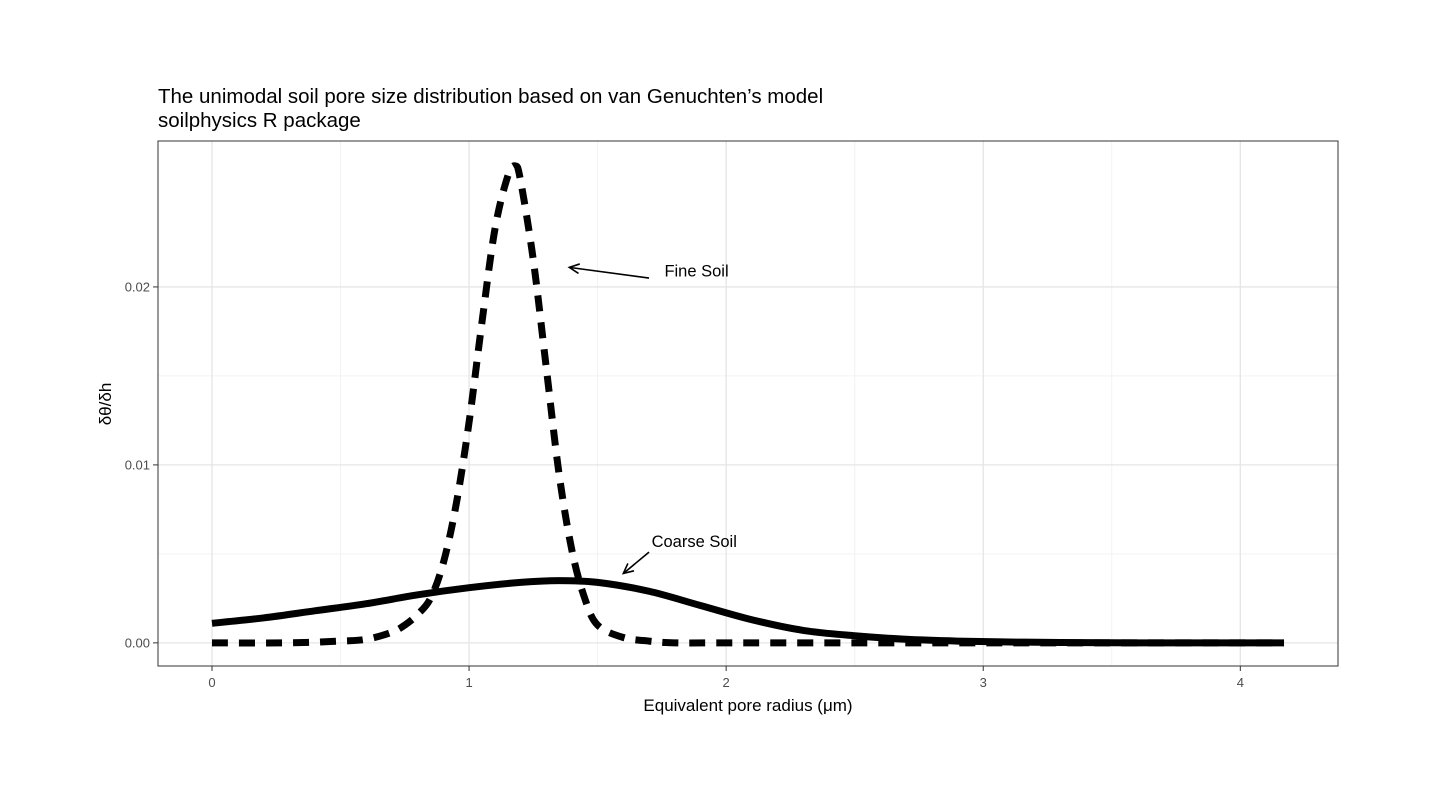 The width and height of the screenshot is (1433, 806). Describe the element at coordinates (105, 404) in the screenshot. I see `y-axis-label: δθ/δh` at that location.